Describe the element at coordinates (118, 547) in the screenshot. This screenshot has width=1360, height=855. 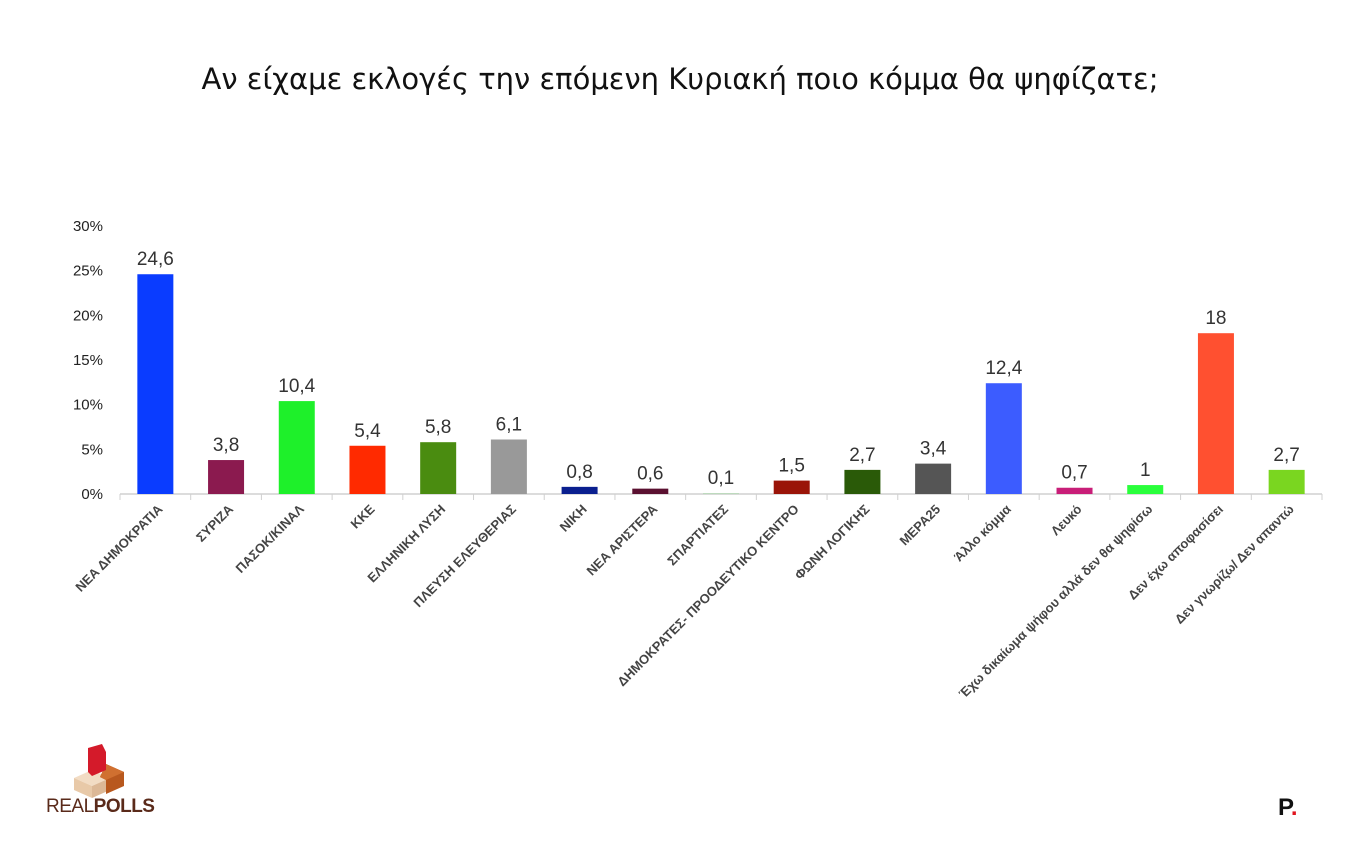
I see `x-tick-label: ΝΕΑ ΔΗΜΟΚΡΑΤΙΑ` at that location.